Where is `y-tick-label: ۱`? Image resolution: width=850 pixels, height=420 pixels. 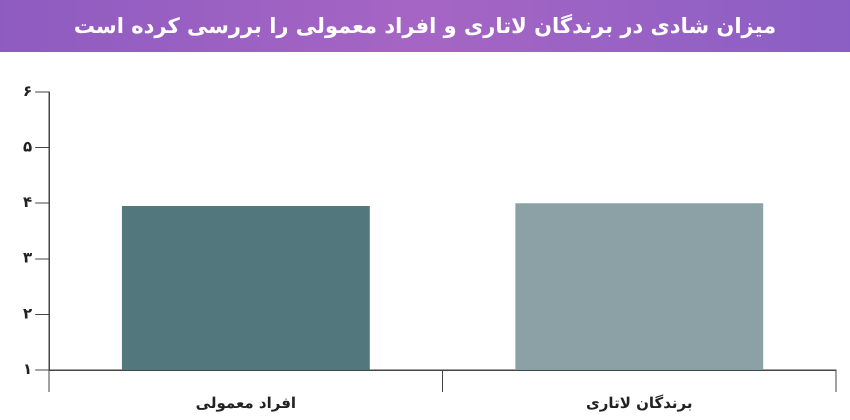
y-tick-label: ۱ is located at coordinates (27, 369).